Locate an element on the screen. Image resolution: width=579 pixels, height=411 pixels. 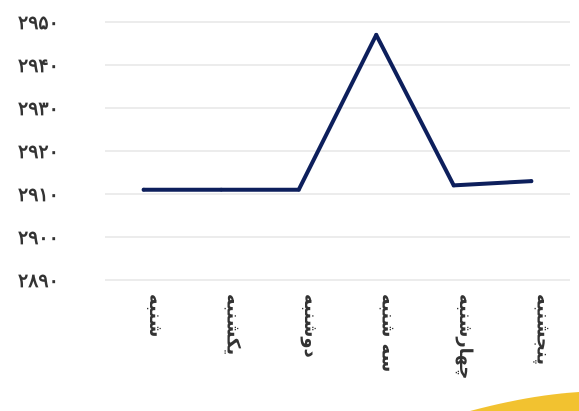
x-tick-label: چهارشنبه is located at coordinates (465, 336).